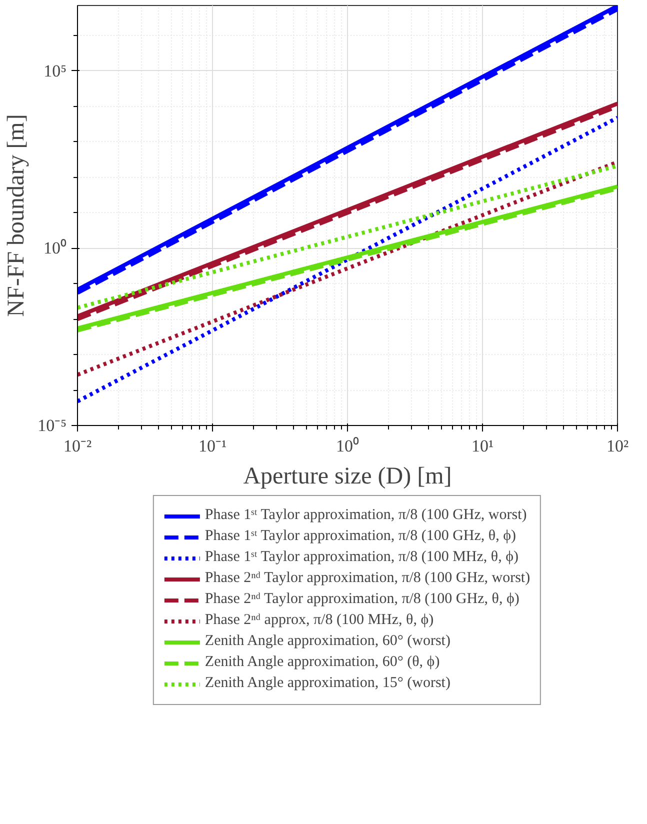 The width and height of the screenshot is (647, 824). I want to click on x-tick-label: 10⁻², so click(77, 446).